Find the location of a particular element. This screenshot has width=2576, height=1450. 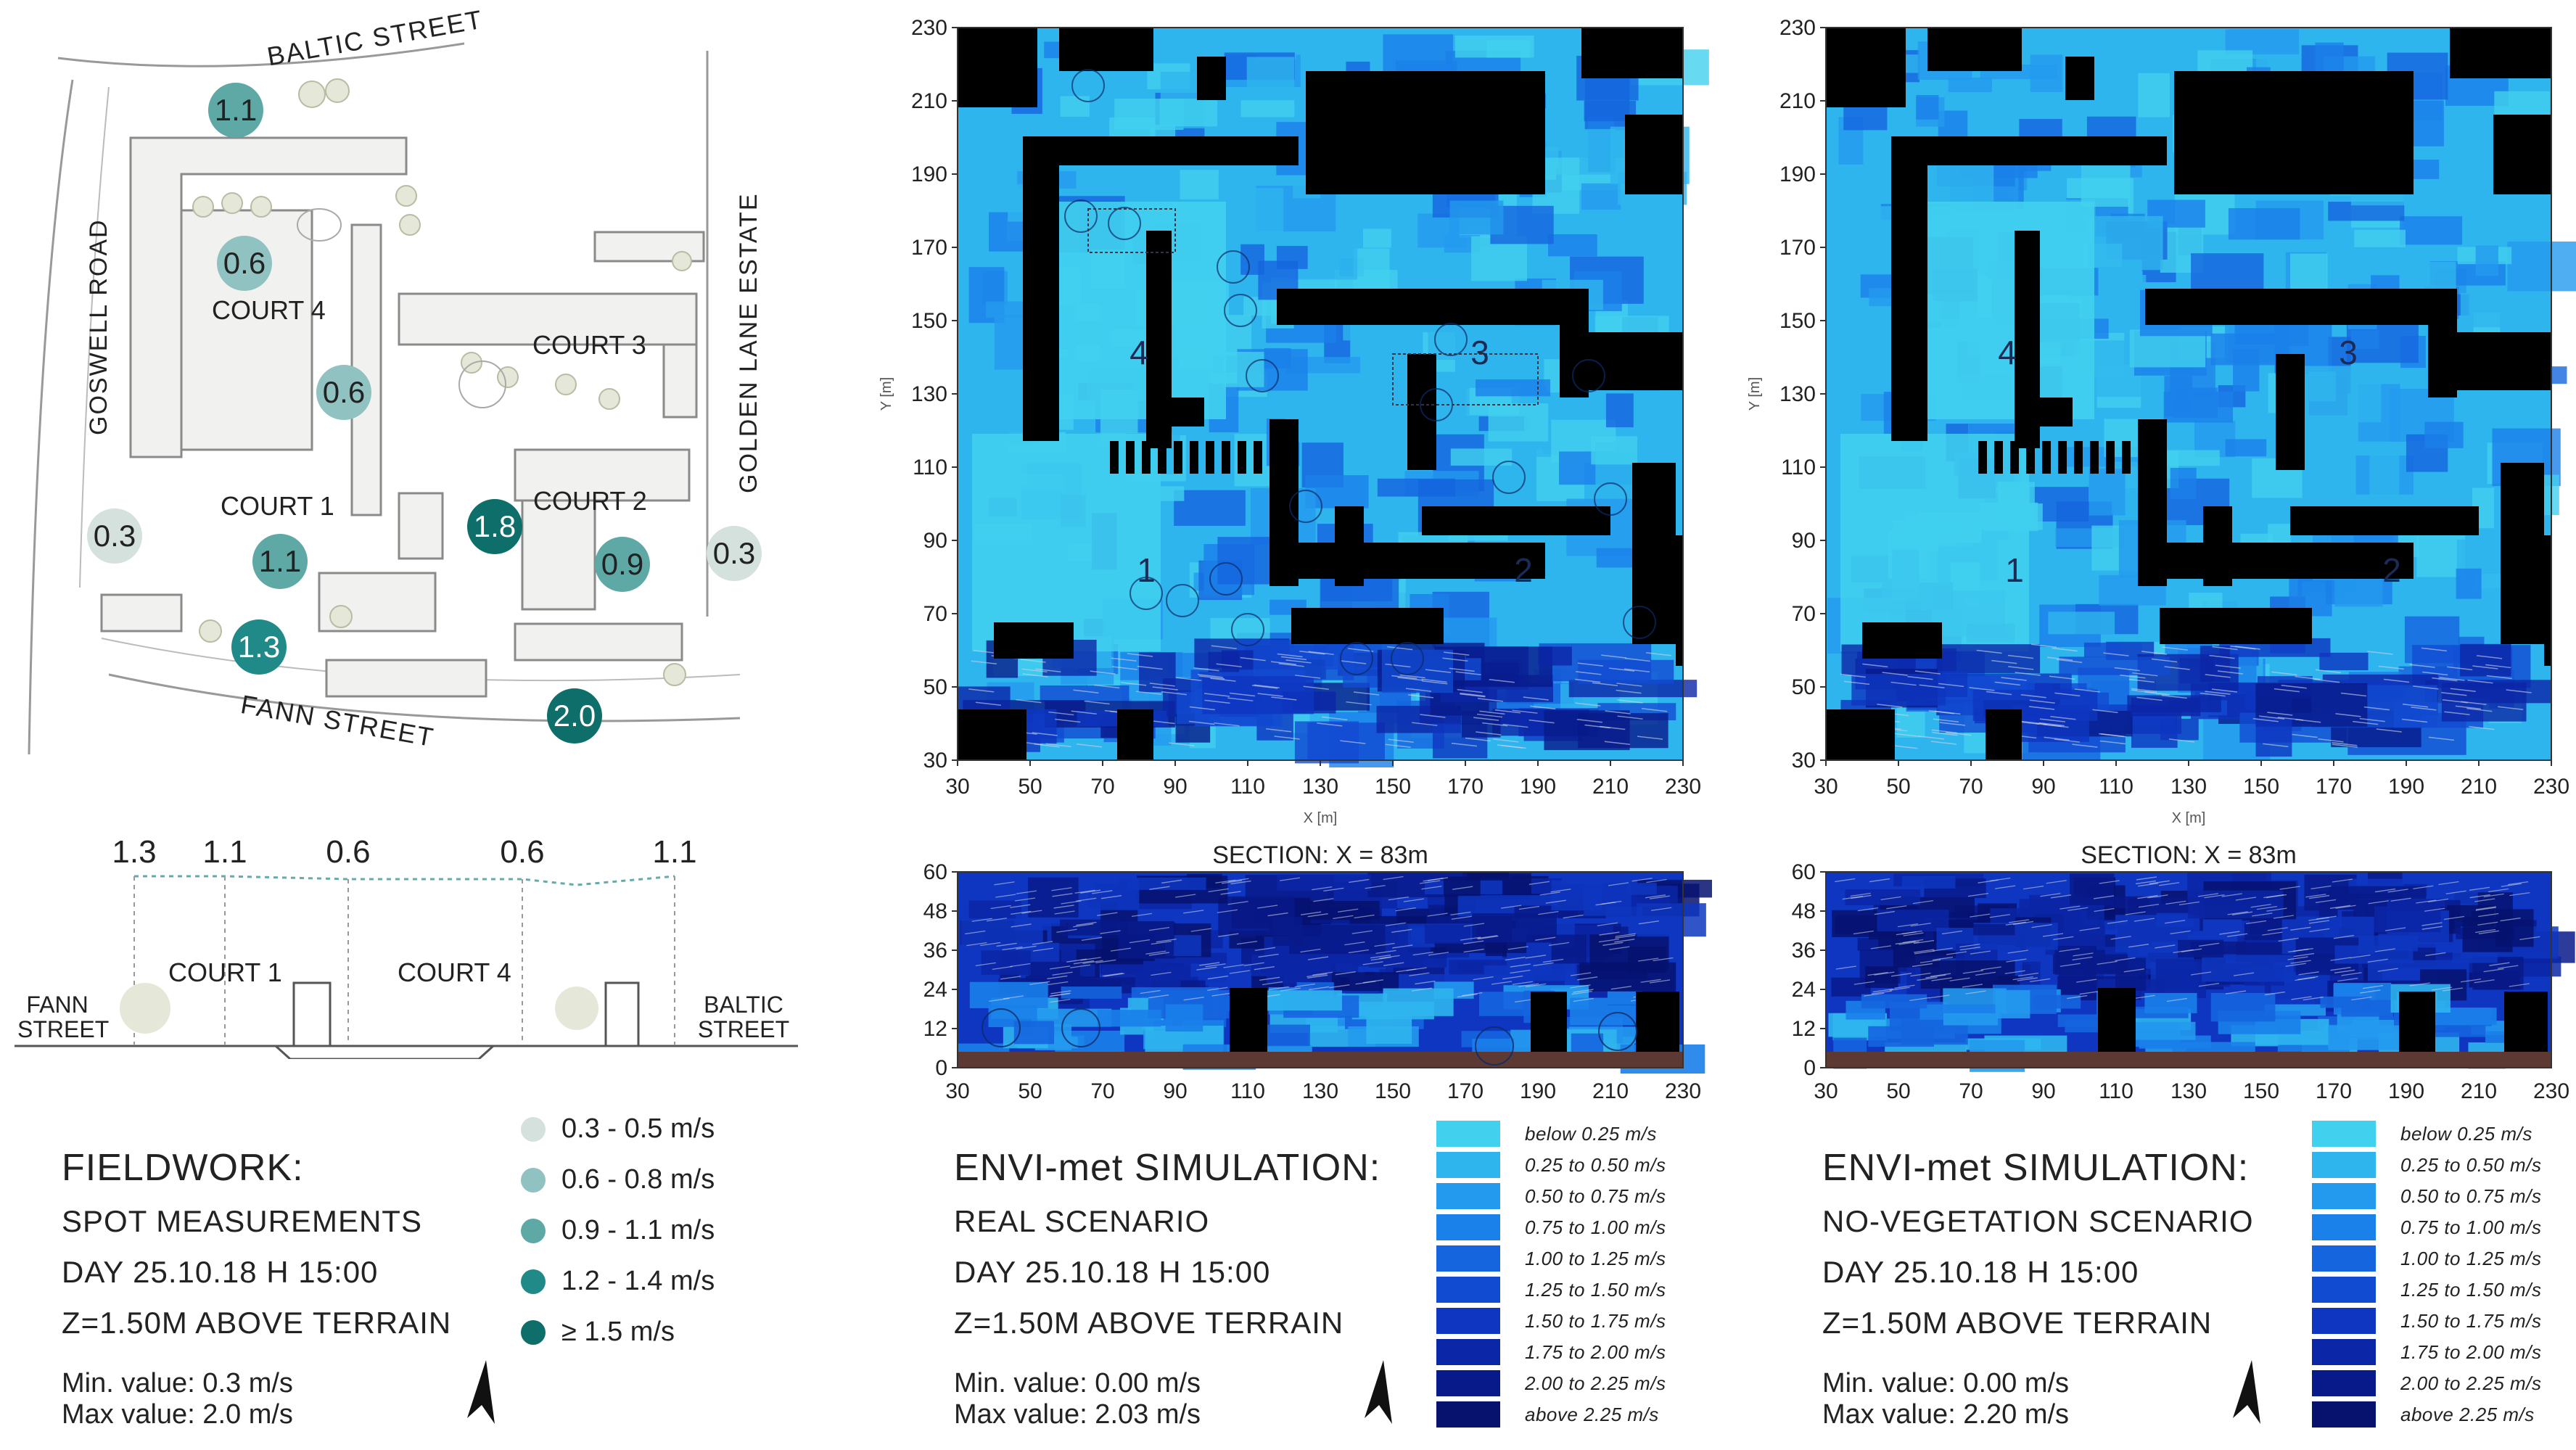

plan-y-tick-label: 90 is located at coordinates (935, 541).